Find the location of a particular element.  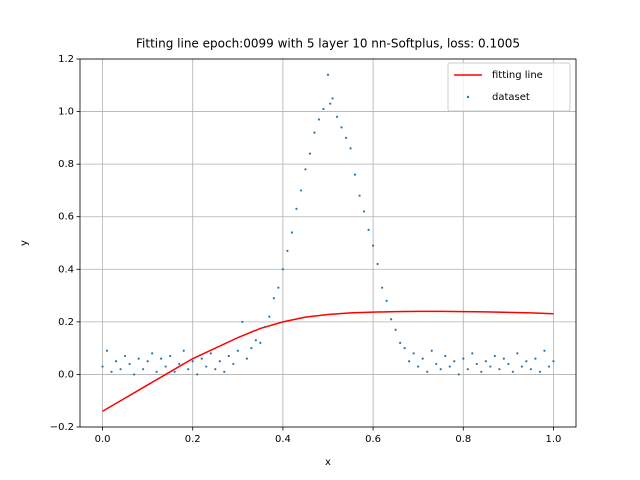

legend-label: dataset is located at coordinates (511, 97).